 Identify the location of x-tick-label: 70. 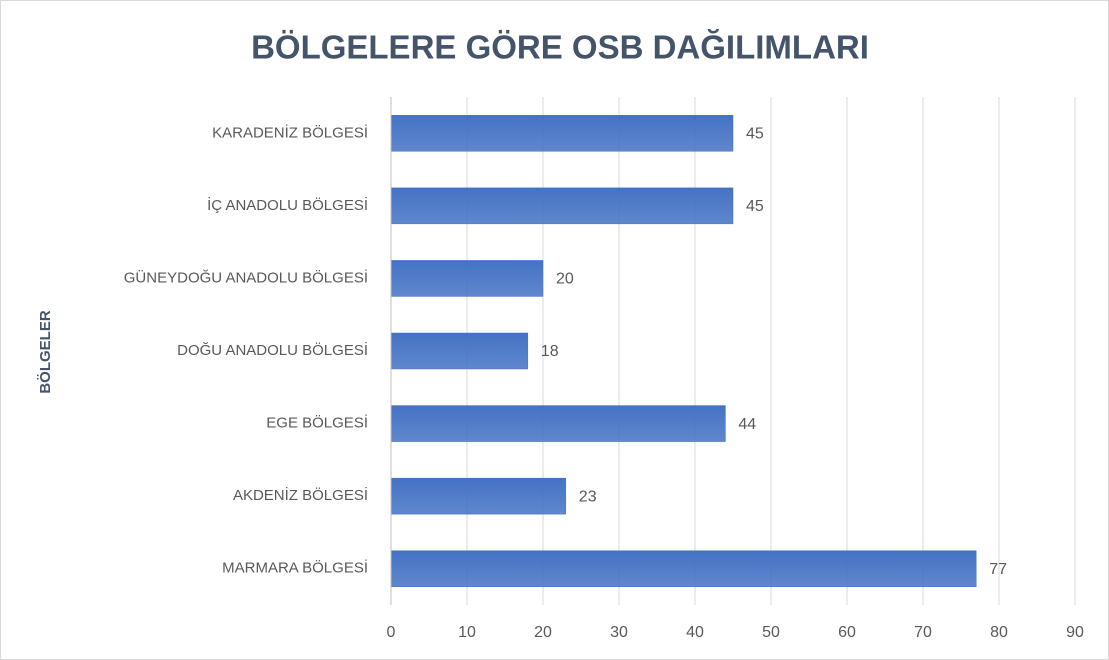
(923, 632).